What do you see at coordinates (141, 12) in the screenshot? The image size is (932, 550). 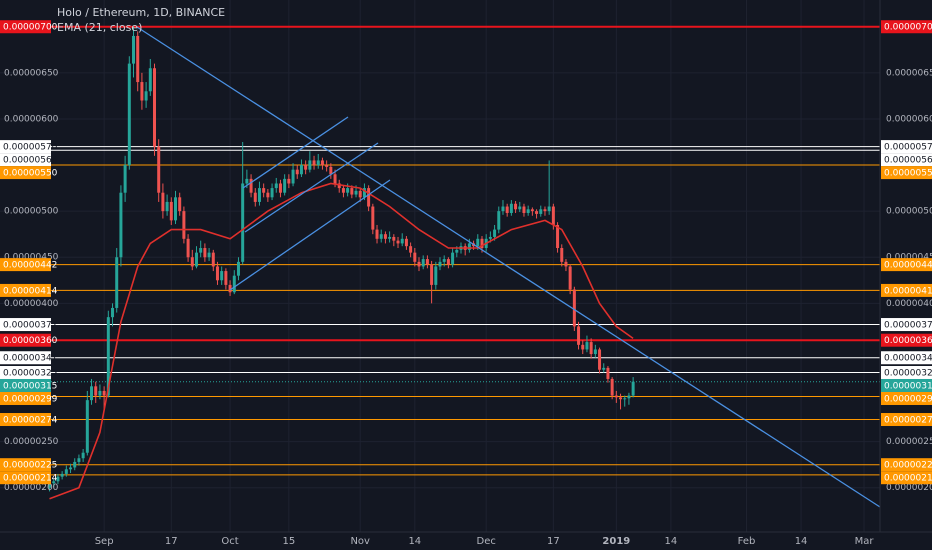 I see `chart-title: Holo / Ethereum, 1D, BINANCE` at bounding box center [141, 12].